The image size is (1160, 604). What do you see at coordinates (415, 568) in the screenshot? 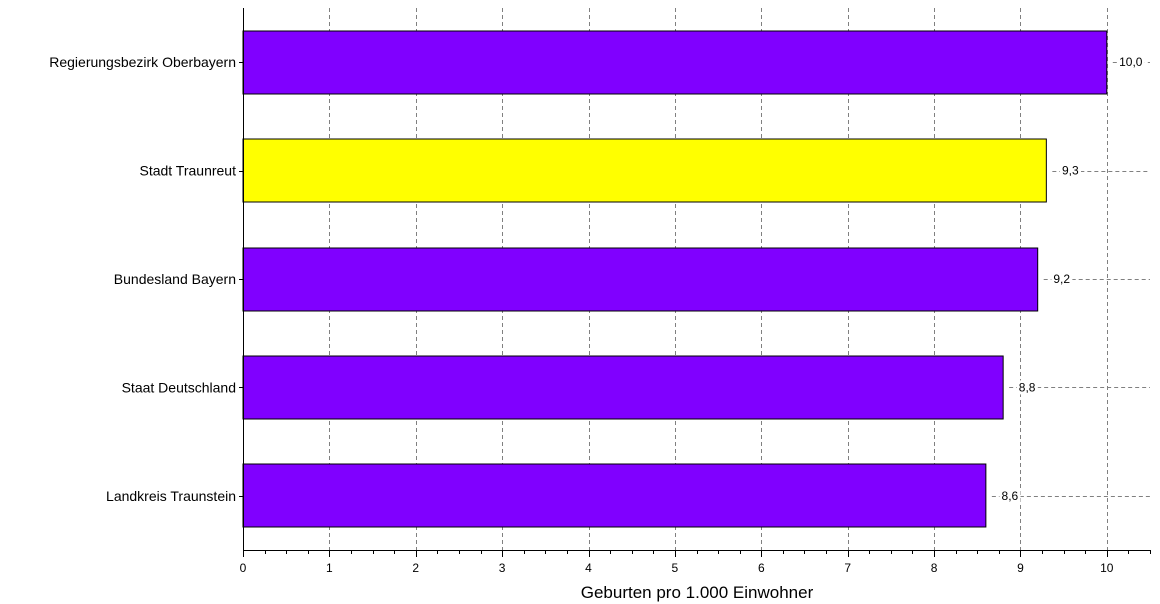
I see `x-tick-label: 2` at bounding box center [415, 568].